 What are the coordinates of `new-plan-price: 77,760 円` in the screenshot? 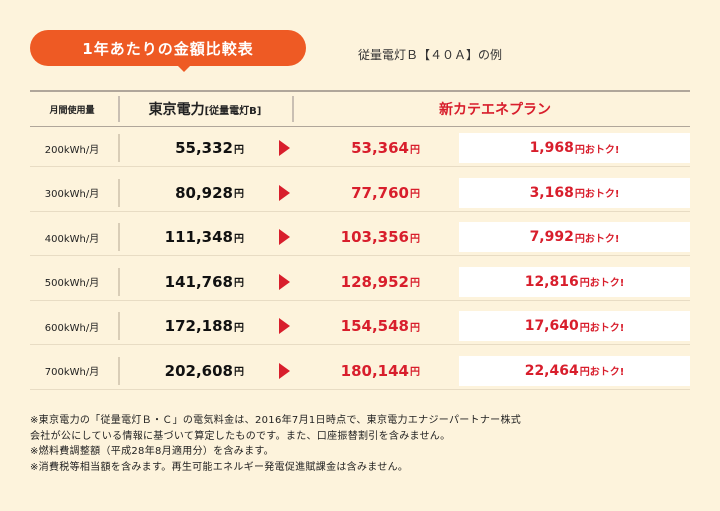 It's located at (360, 193).